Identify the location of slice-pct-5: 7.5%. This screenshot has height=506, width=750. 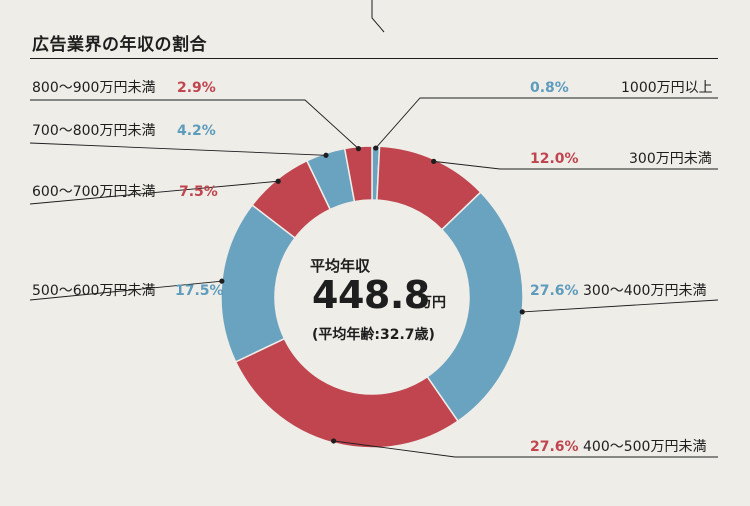
(198, 192).